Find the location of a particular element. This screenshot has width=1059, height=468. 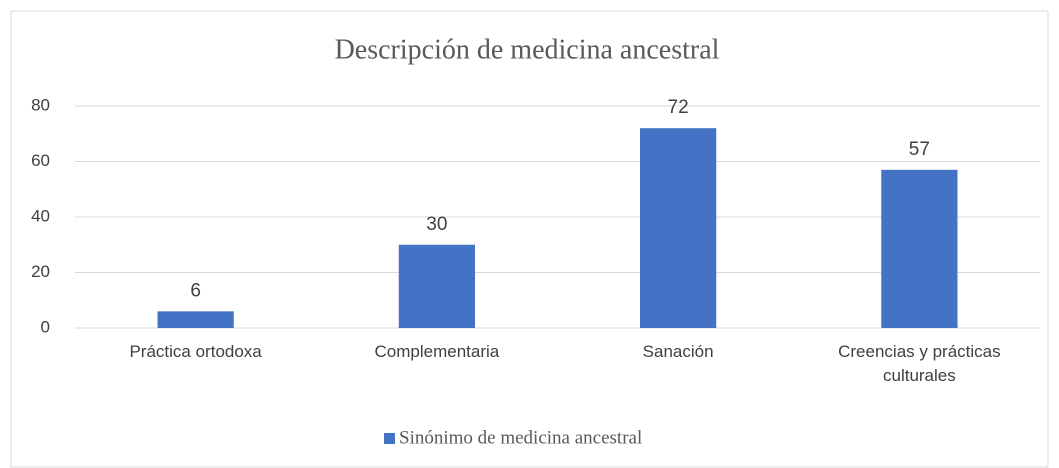

data-label: 6 is located at coordinates (195, 290).